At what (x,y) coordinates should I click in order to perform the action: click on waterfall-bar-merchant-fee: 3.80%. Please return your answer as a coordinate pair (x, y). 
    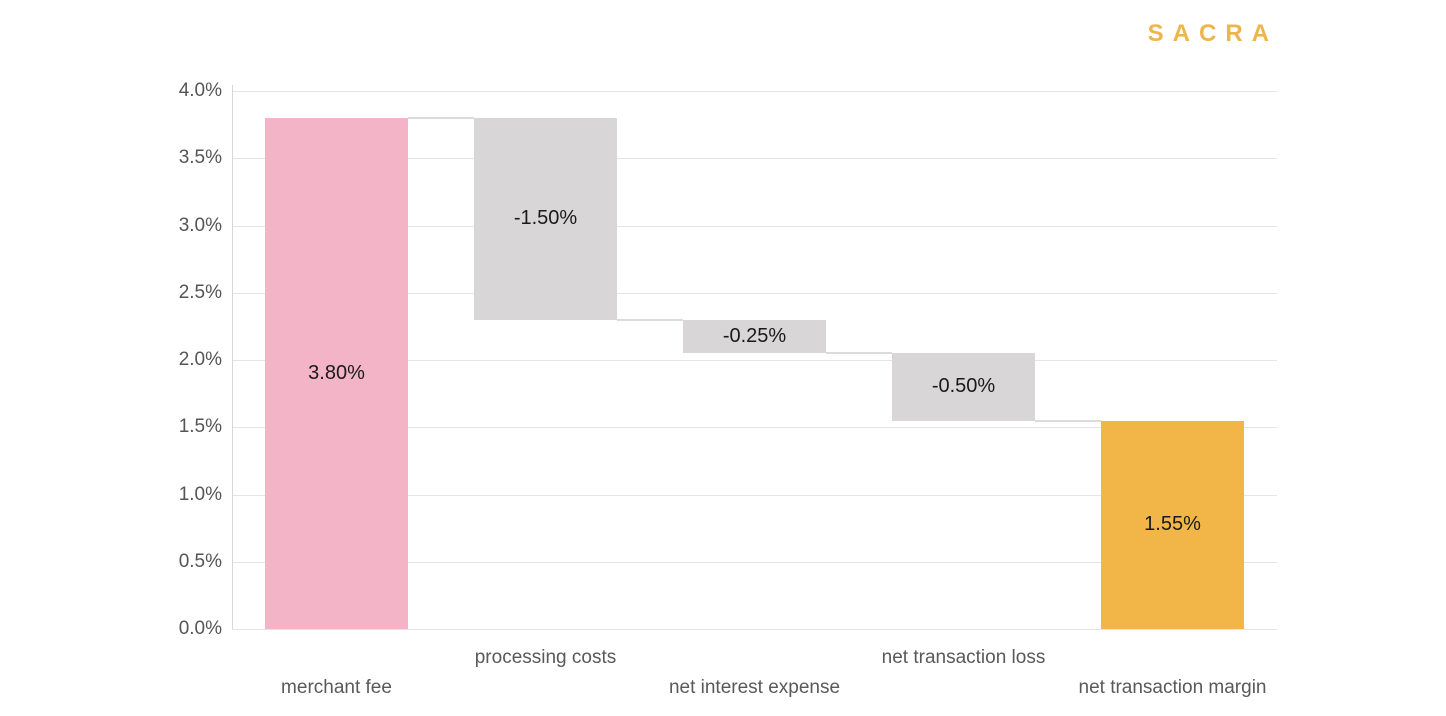
    Looking at the image, I should click on (336, 373).